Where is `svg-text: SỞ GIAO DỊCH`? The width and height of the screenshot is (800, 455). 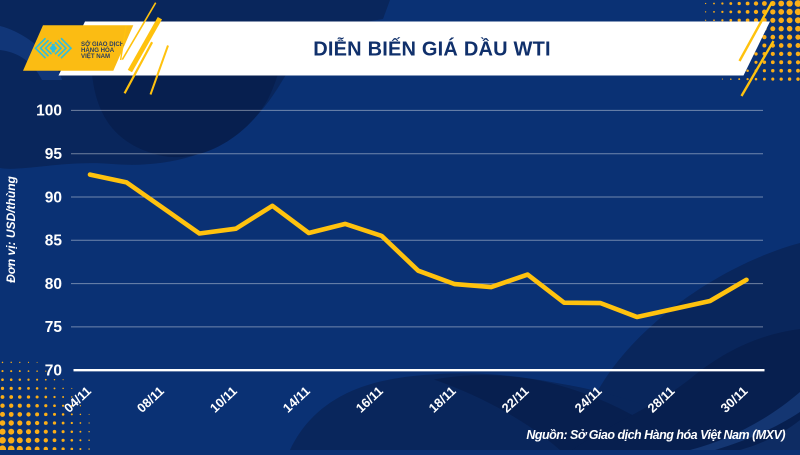 svg-text: SỞ GIAO DỊCH is located at coordinates (102, 44).